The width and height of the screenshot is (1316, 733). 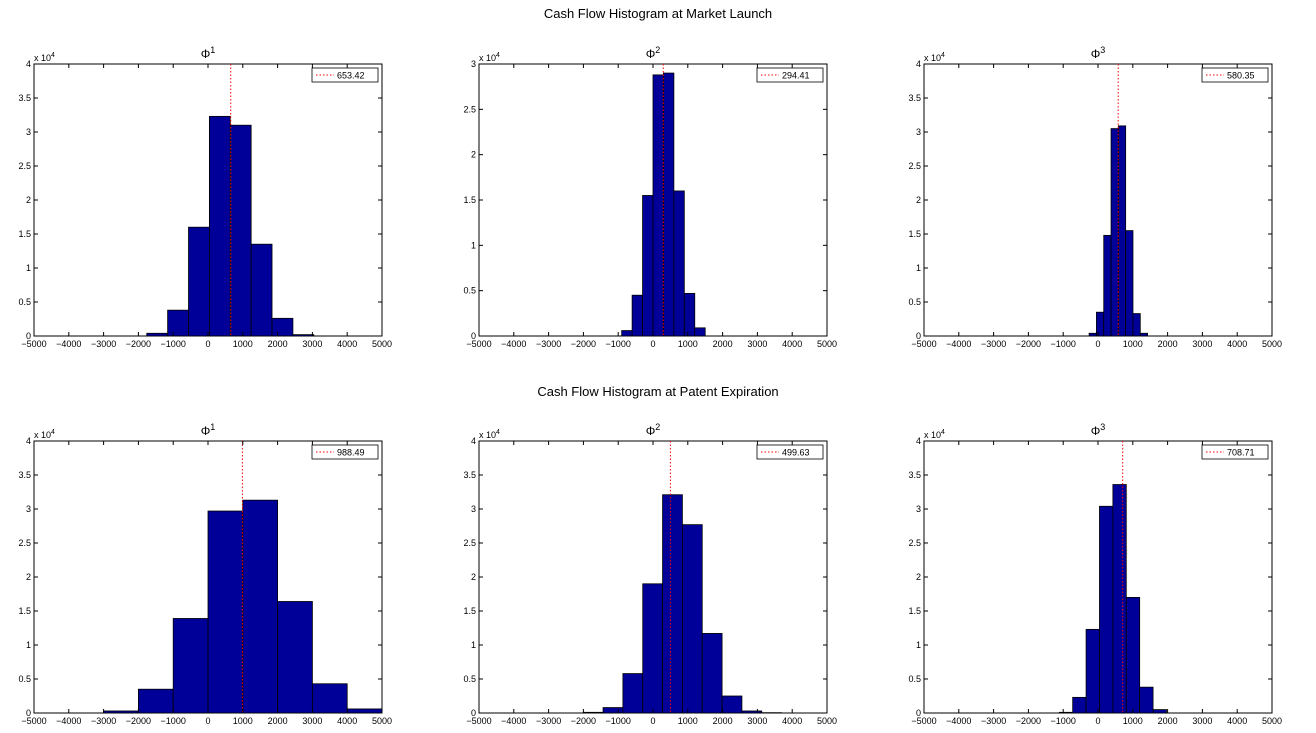 What do you see at coordinates (312, 344) in the screenshot?
I see `x-tick-label-r1-p1-8: 3000` at bounding box center [312, 344].